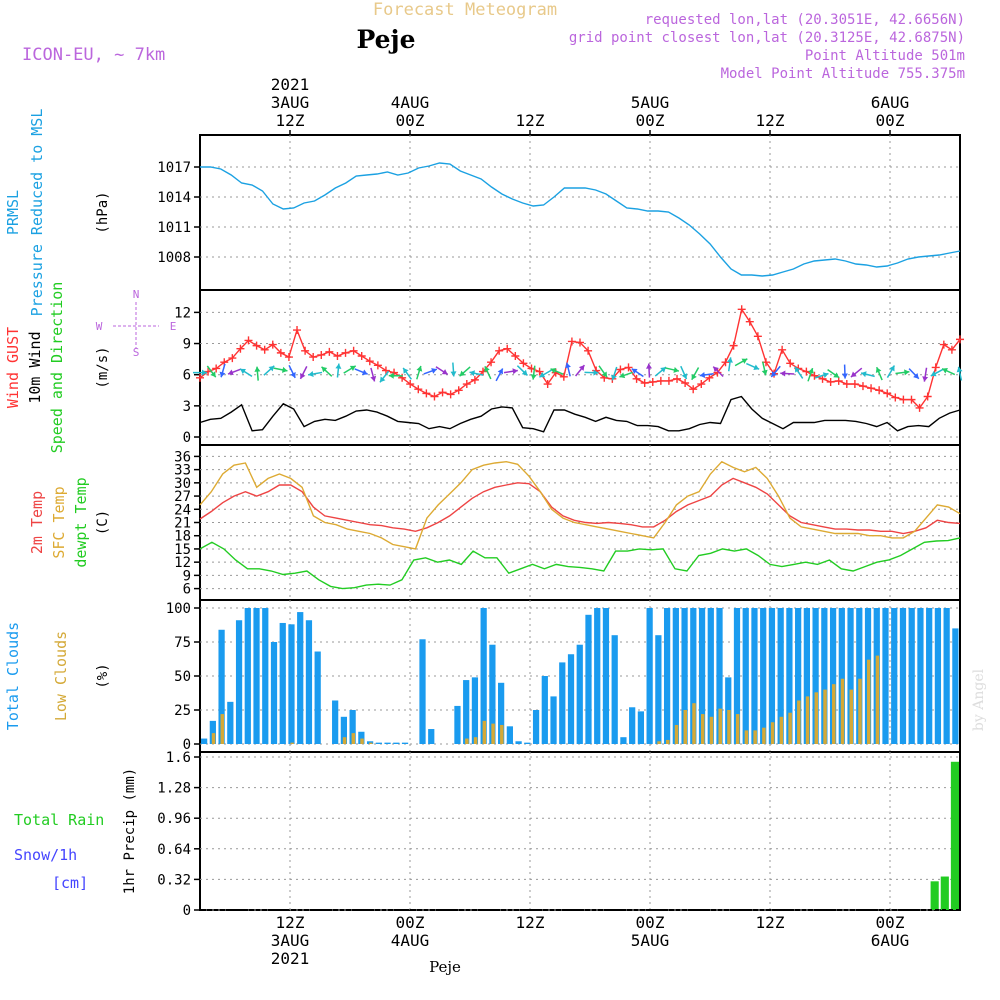  What do you see at coordinates (174, 198) in the screenshot?
I see `y-tick-label: 1014` at bounding box center [174, 198].